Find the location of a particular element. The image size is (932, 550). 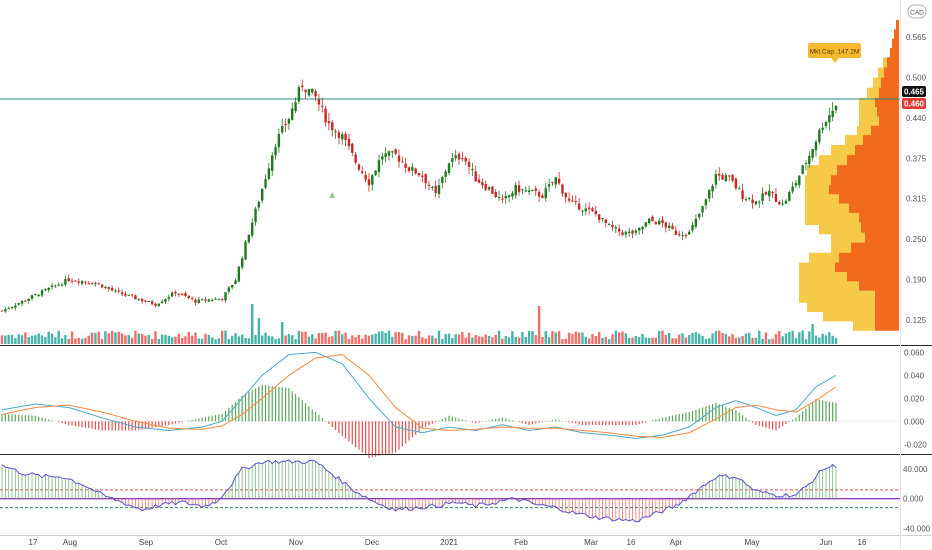

volume-bars is located at coordinates (419, 324).